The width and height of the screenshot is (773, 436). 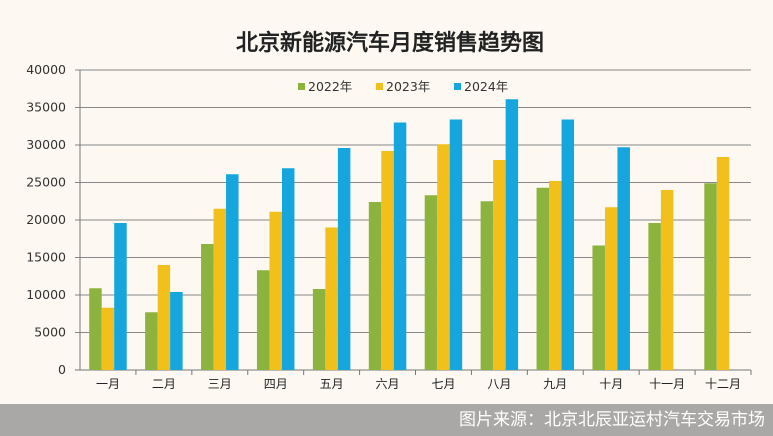 What do you see at coordinates (555, 275) in the screenshot?
I see `bar-2023年-九月` at bounding box center [555, 275].